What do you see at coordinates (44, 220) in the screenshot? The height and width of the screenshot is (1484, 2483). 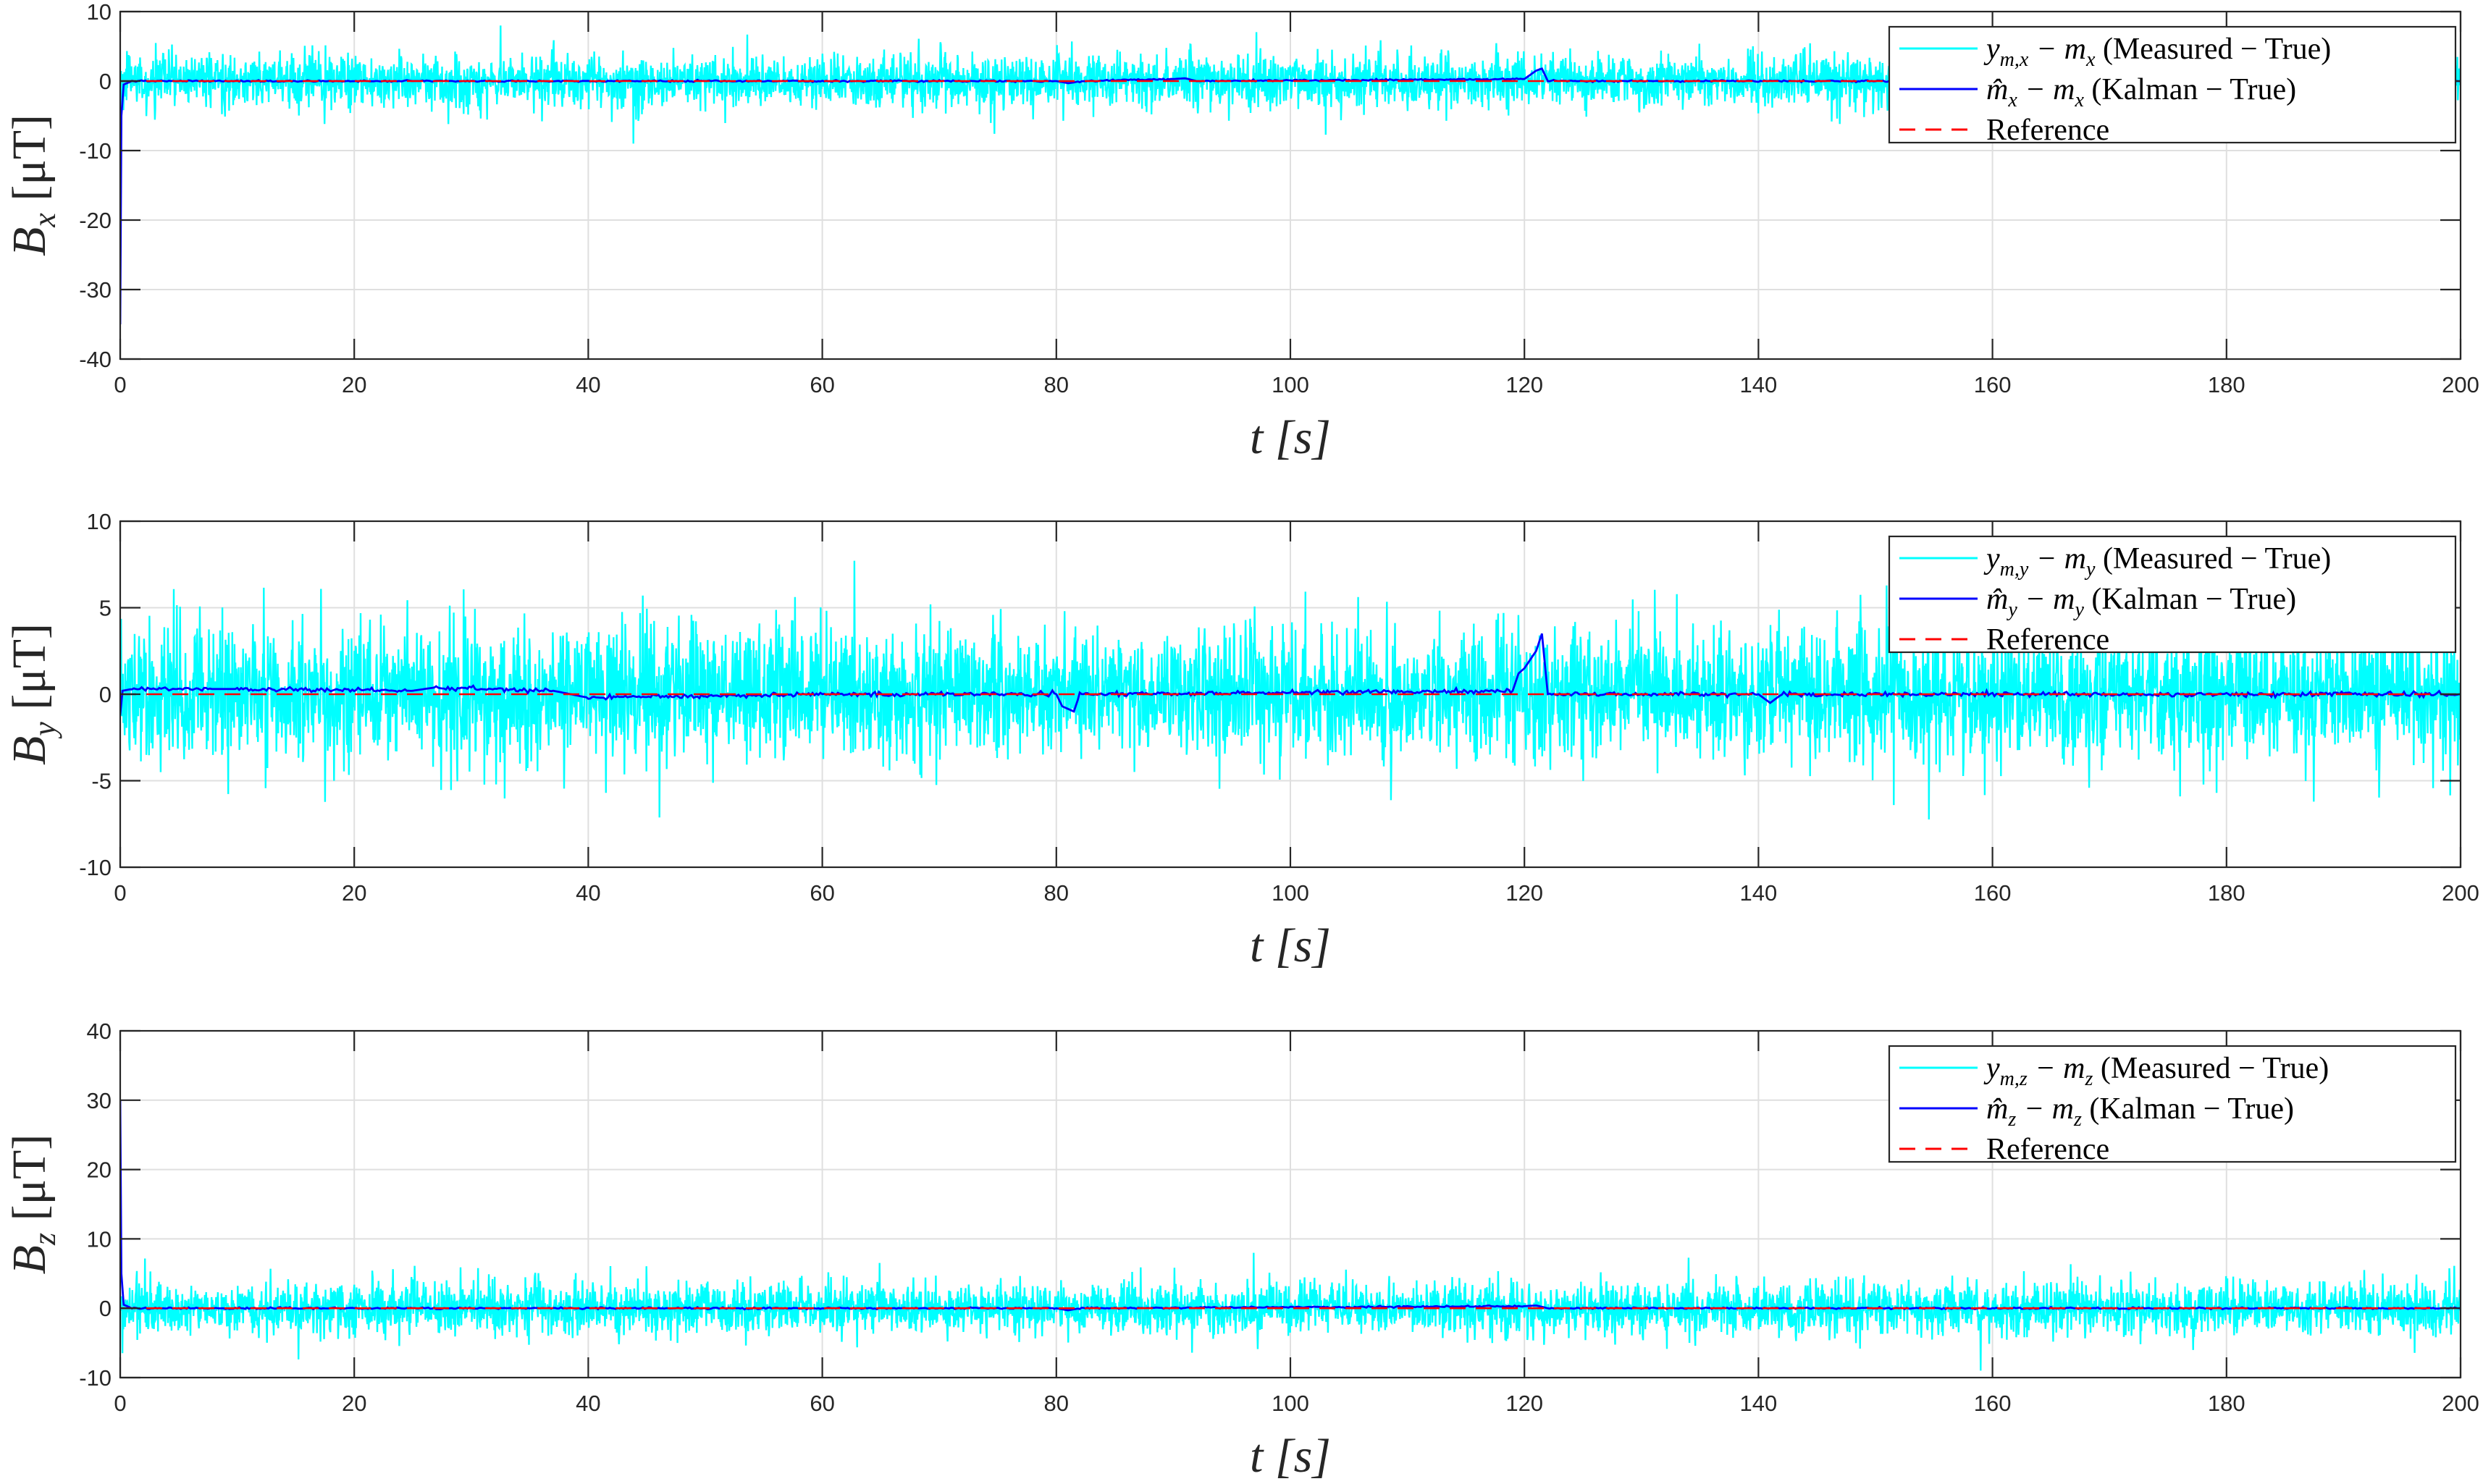 I see `y-axis-label-sub: x` at bounding box center [44, 220].